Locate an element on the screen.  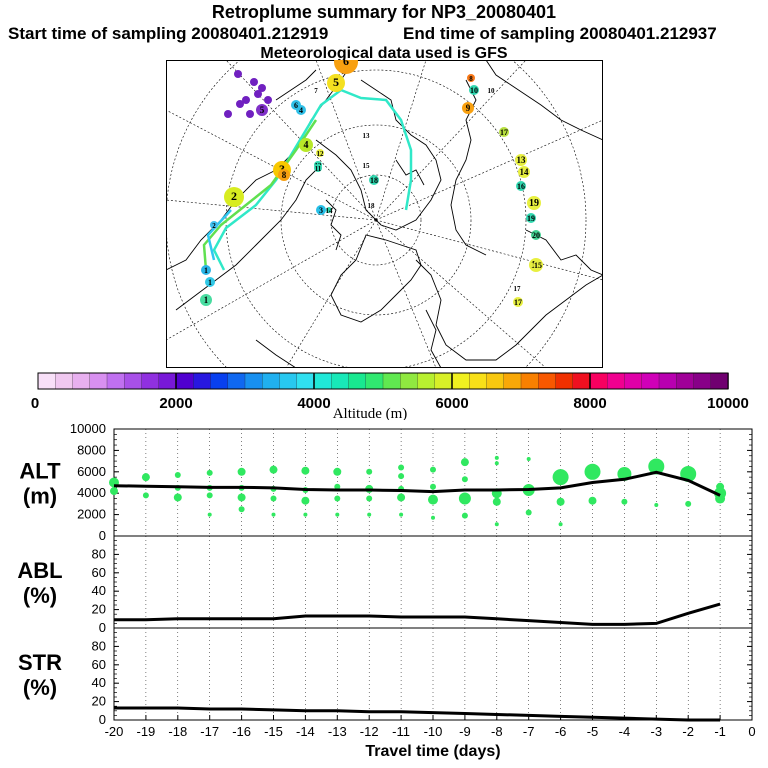
map-marker-label: 1 is located at coordinates (206, 300).